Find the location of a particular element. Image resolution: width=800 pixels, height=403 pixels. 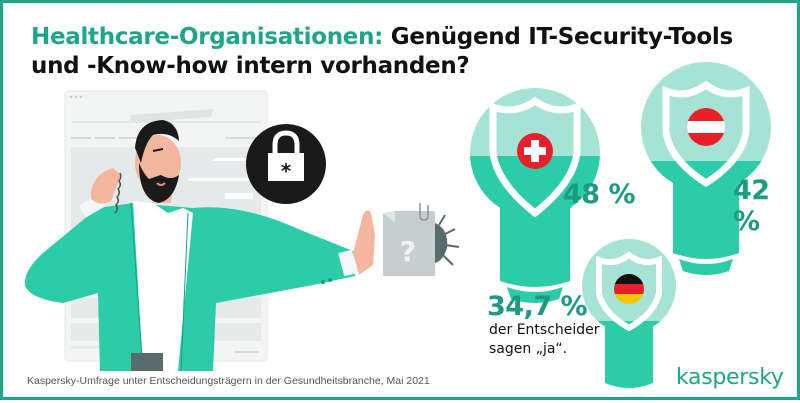

caption-line-1: der Entscheider is located at coordinates (544, 330).